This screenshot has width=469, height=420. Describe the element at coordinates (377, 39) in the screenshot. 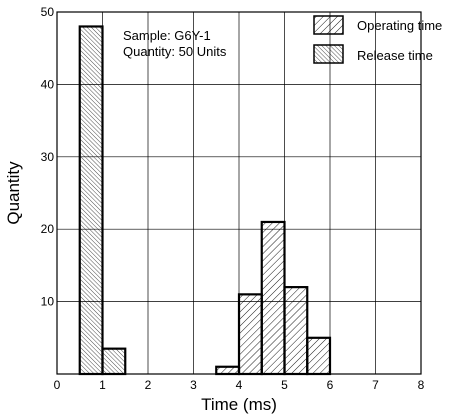

I see `legend: Operating time Release time` at that location.